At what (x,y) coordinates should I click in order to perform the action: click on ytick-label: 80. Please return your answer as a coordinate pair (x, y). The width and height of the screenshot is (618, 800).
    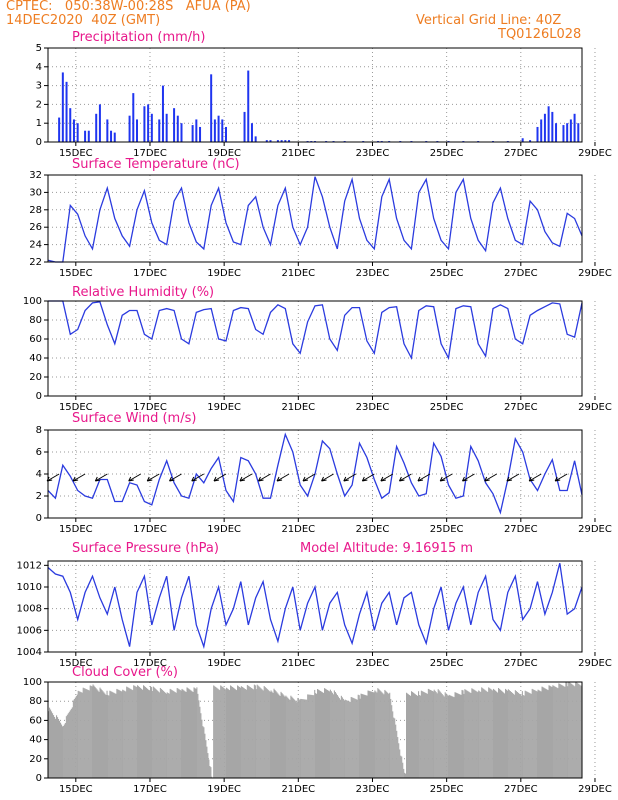
    Looking at the image, I should click on (35, 701).